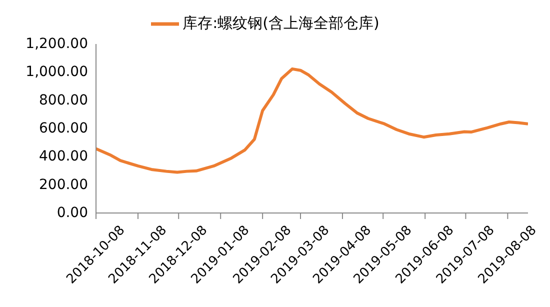  What do you see at coordinates (57, 44) in the screenshot?
I see `y-tick-label: 1,200.00` at bounding box center [57, 44].